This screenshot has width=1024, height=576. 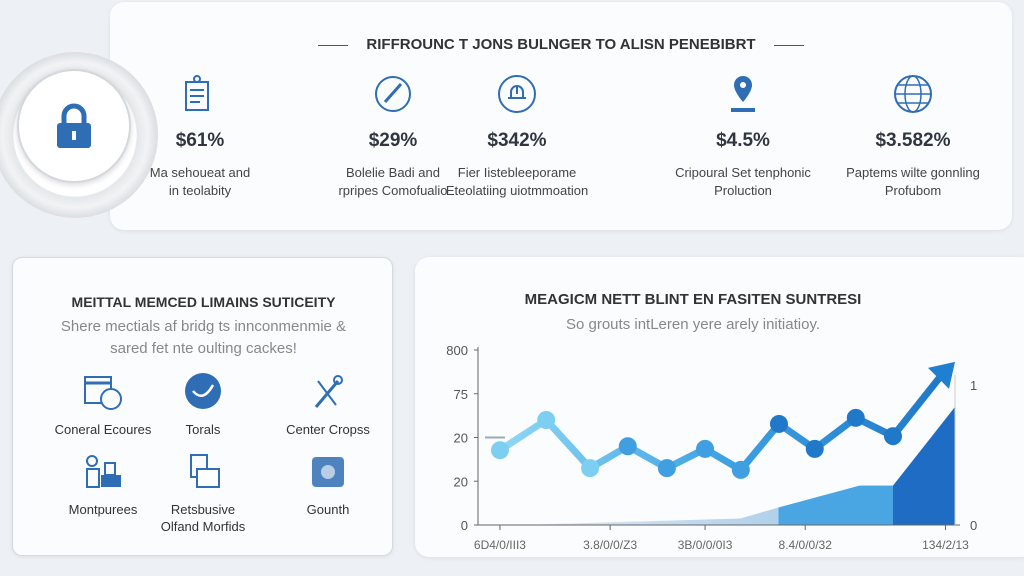 What do you see at coordinates (103, 393) in the screenshot?
I see `calendar-icon` at bounding box center [103, 393].